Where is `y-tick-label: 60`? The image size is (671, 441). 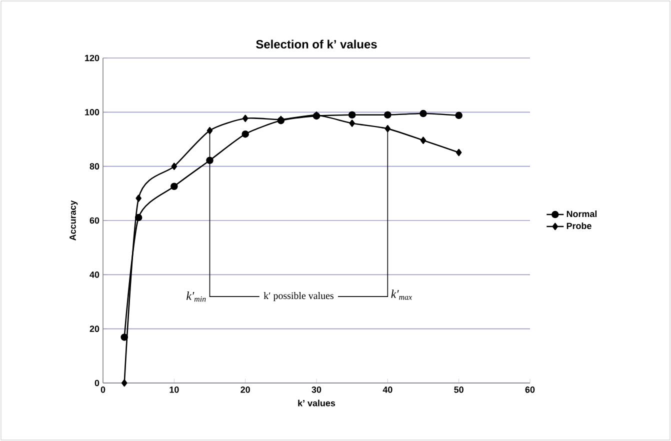 y-tick-label: 60 is located at coordinates (95, 220).